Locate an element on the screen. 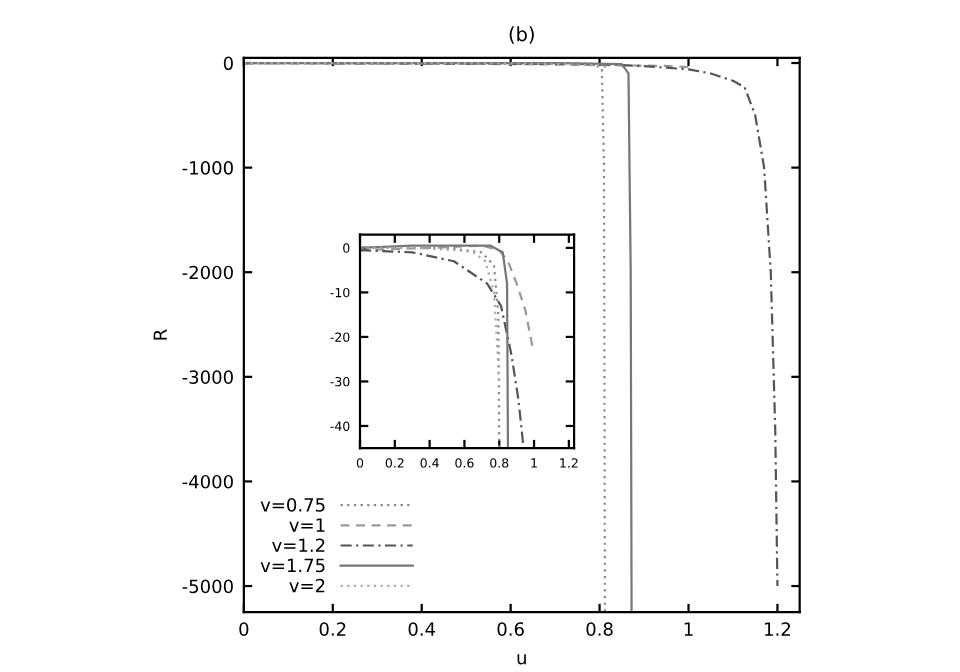 This screenshot has height=672, width=960. x-tick-label: 0.2 is located at coordinates (332, 629).